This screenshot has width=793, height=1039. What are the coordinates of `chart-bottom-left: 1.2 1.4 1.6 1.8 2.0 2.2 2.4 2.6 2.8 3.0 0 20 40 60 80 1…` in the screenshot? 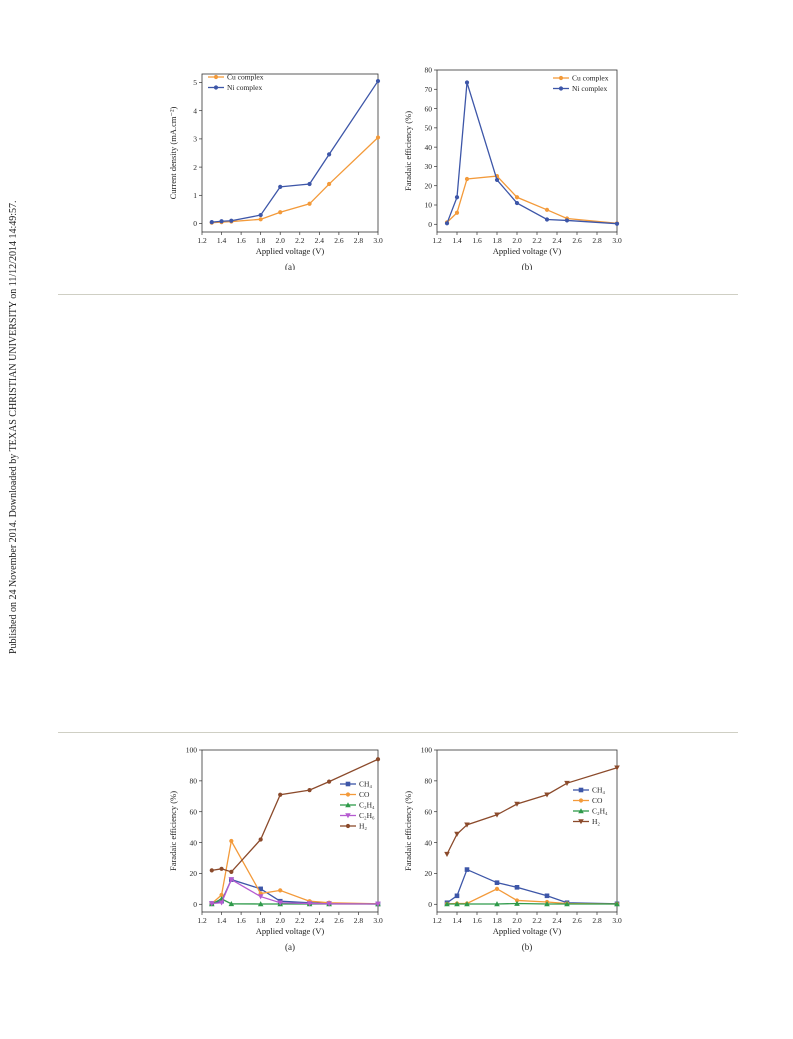 It's located at (275, 848).